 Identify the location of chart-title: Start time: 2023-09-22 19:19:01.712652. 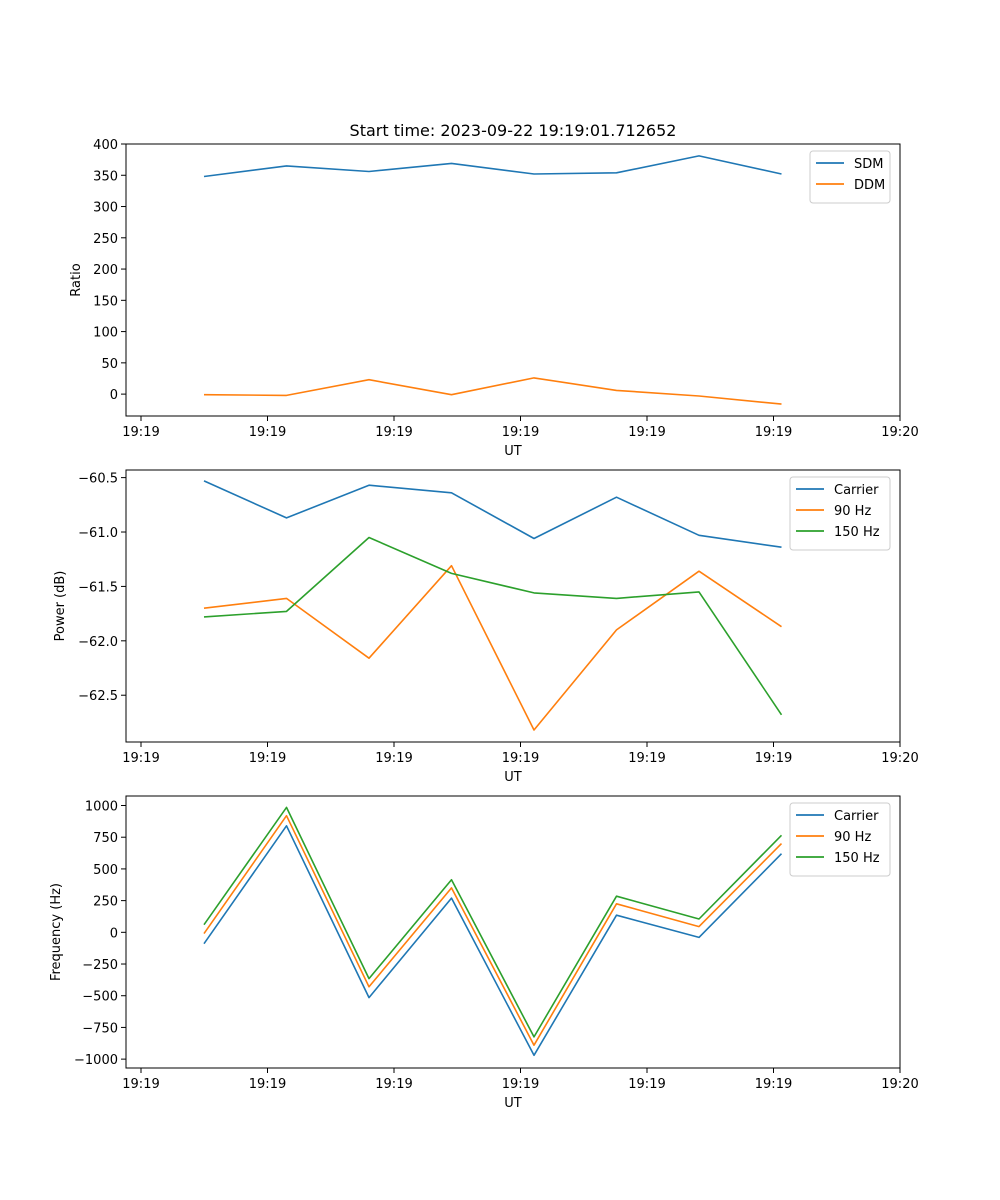
(513, 130).